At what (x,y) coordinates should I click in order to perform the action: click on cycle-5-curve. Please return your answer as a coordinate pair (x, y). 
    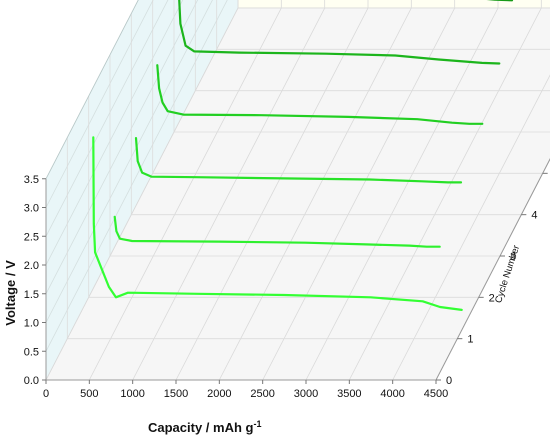
    Looking at the image, I should click on (339, 32).